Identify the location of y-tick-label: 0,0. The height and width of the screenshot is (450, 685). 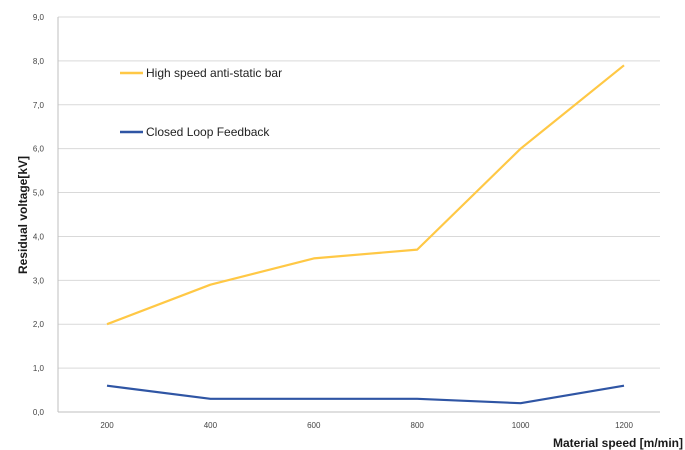
(39, 412).